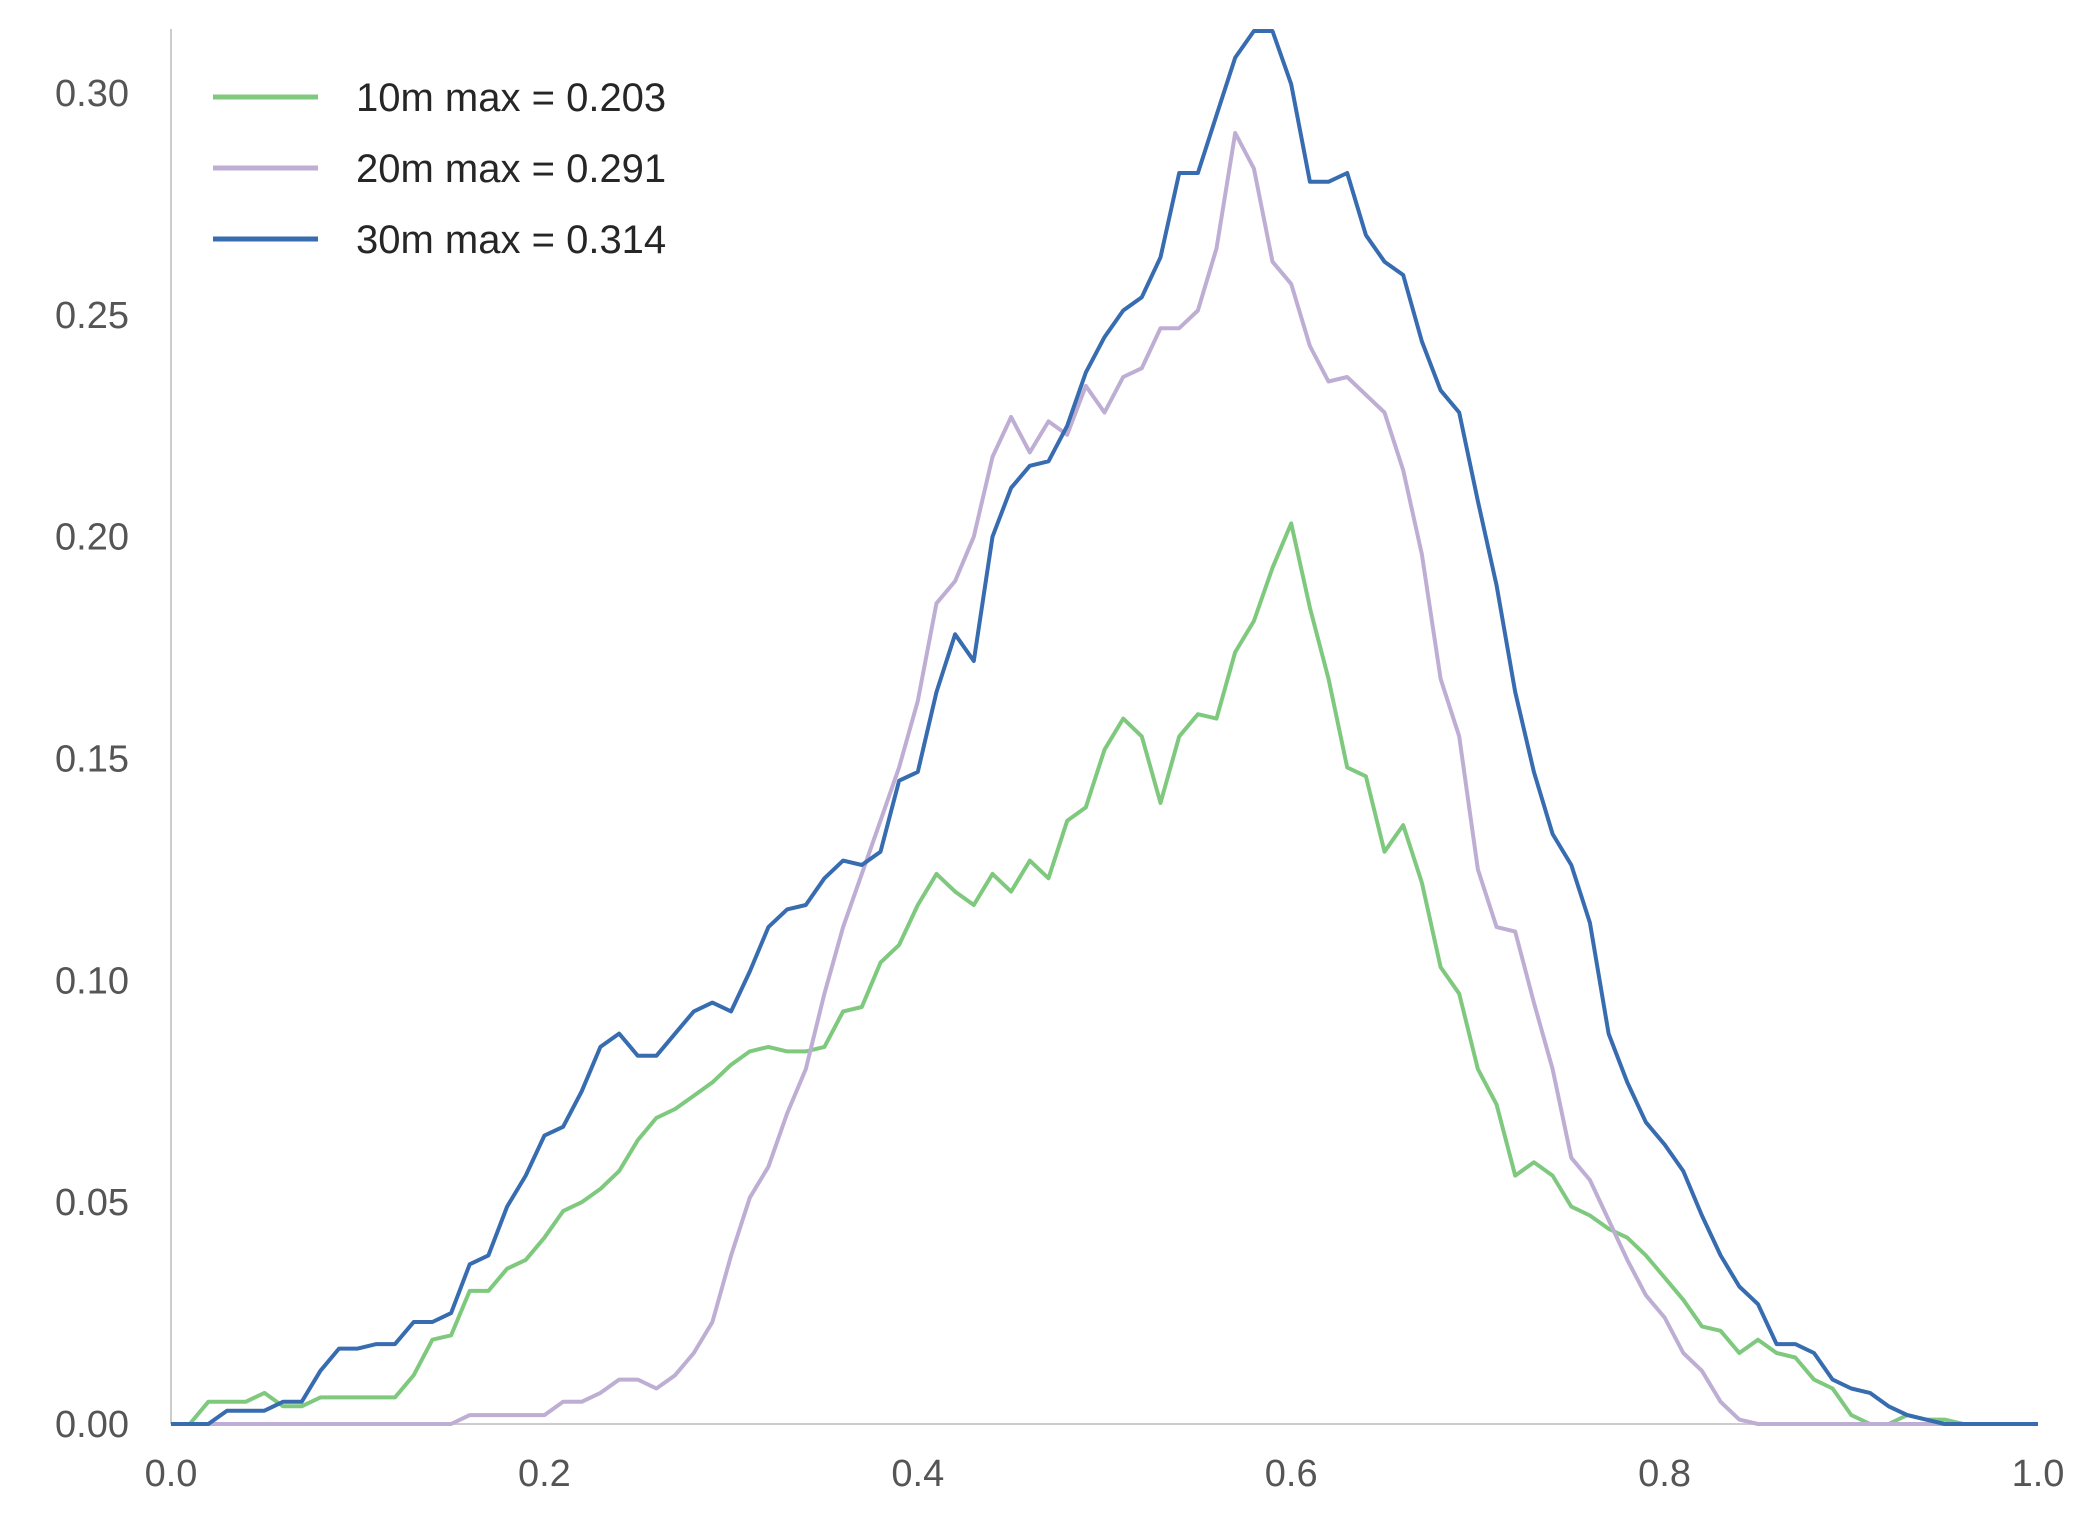  What do you see at coordinates (92, 94) in the screenshot?
I see `y-tick-label: 0.30` at bounding box center [92, 94].